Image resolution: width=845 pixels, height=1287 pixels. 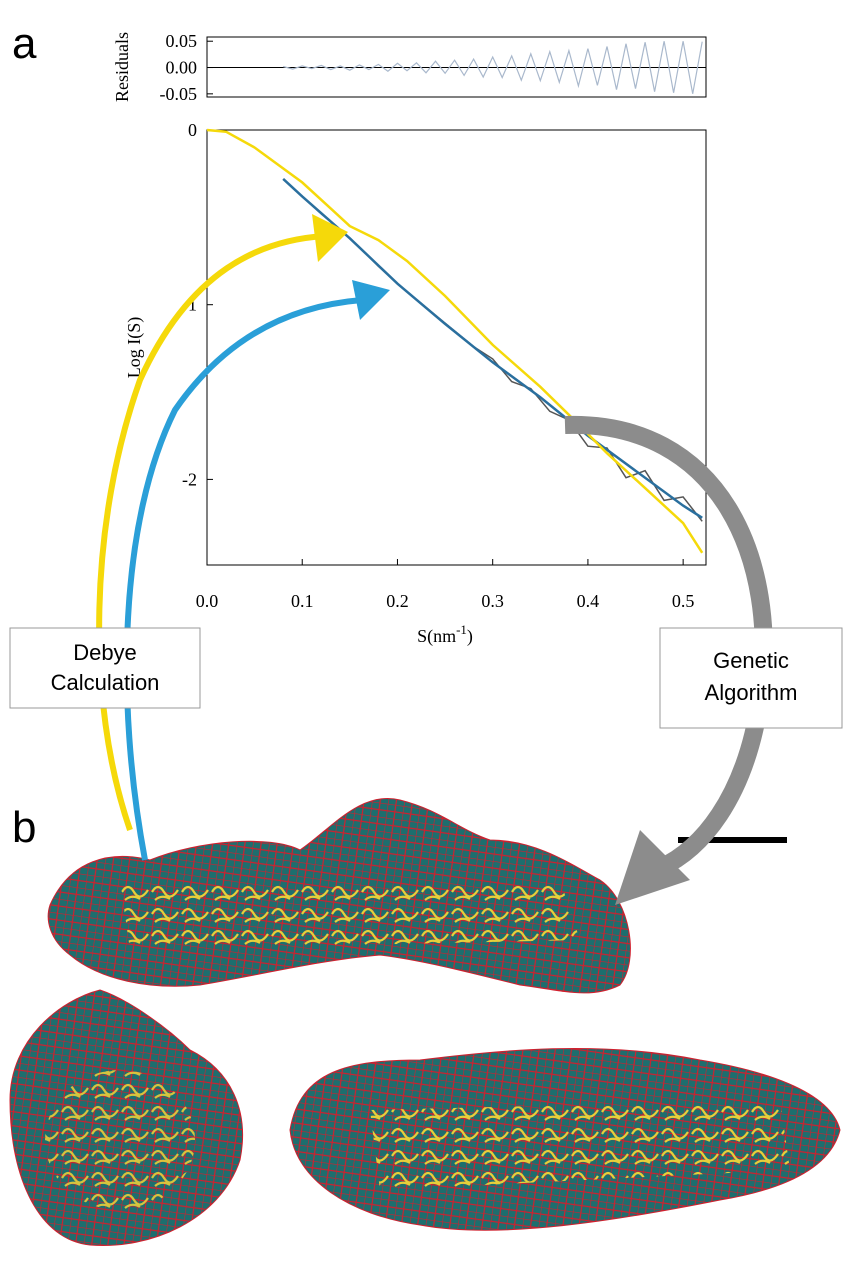 I want to click on x-axis-label-part: -1, so click(x=461, y=629).